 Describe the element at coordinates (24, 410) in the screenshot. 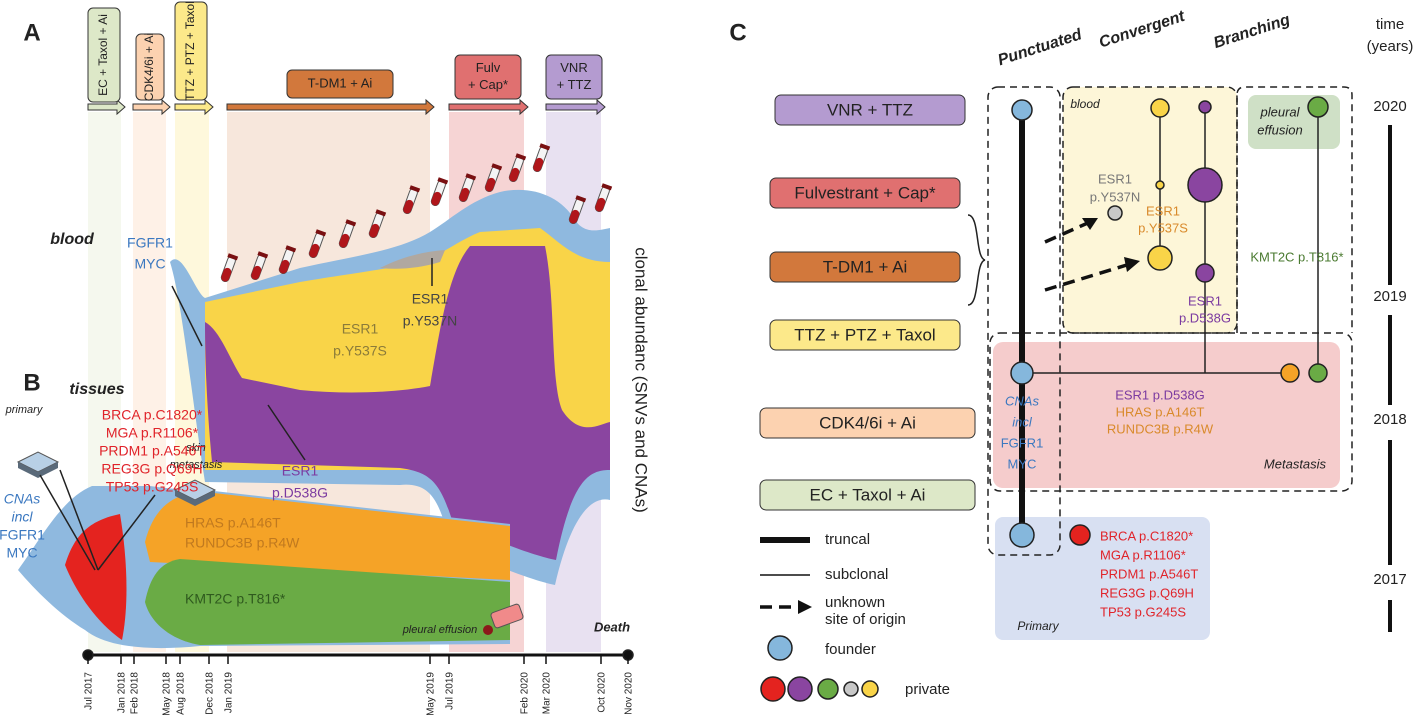

I see `sample-label: primary` at that location.